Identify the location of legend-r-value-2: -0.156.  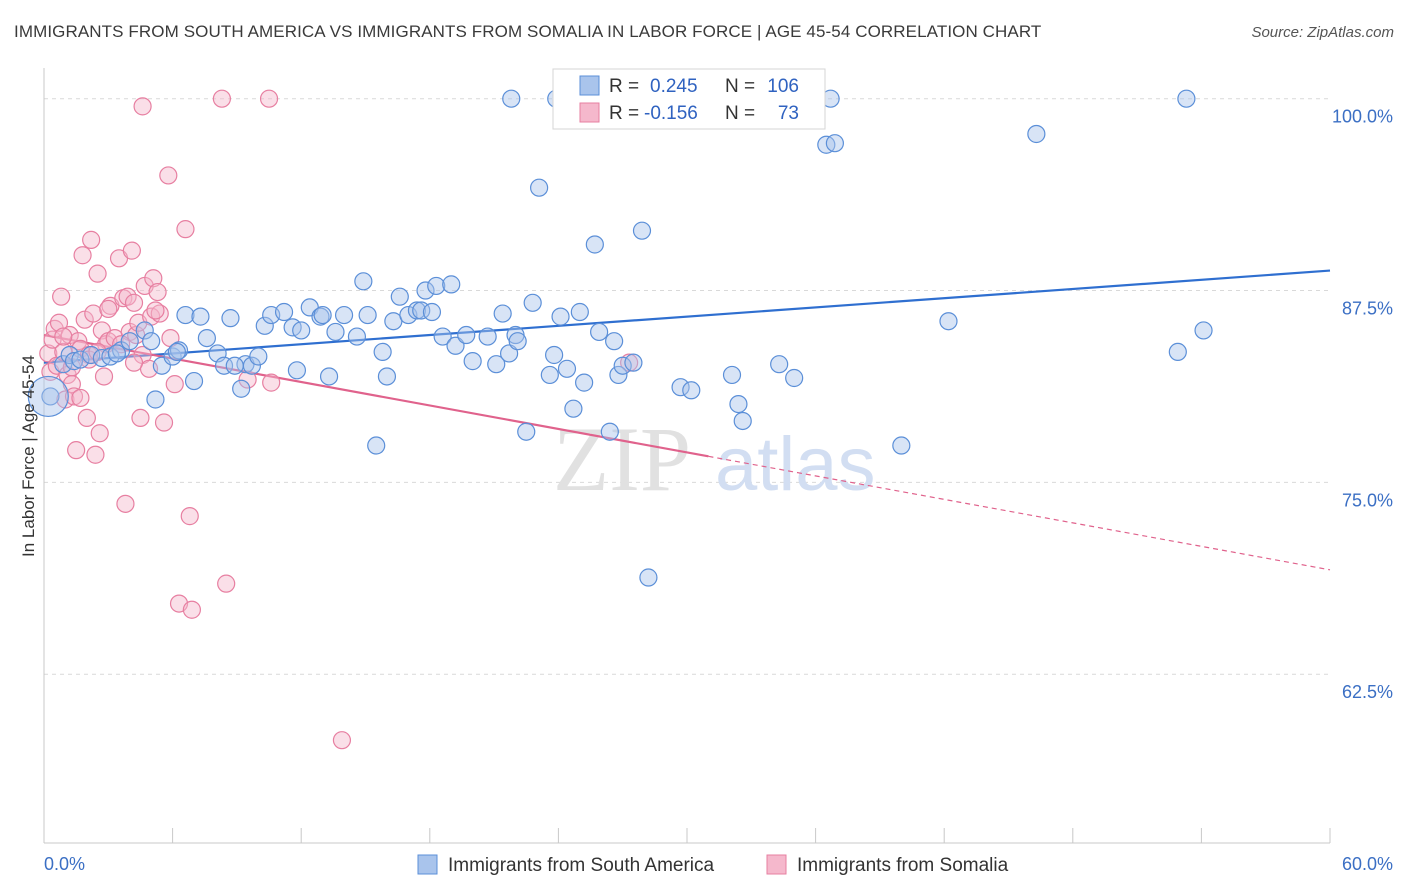
(671, 113).